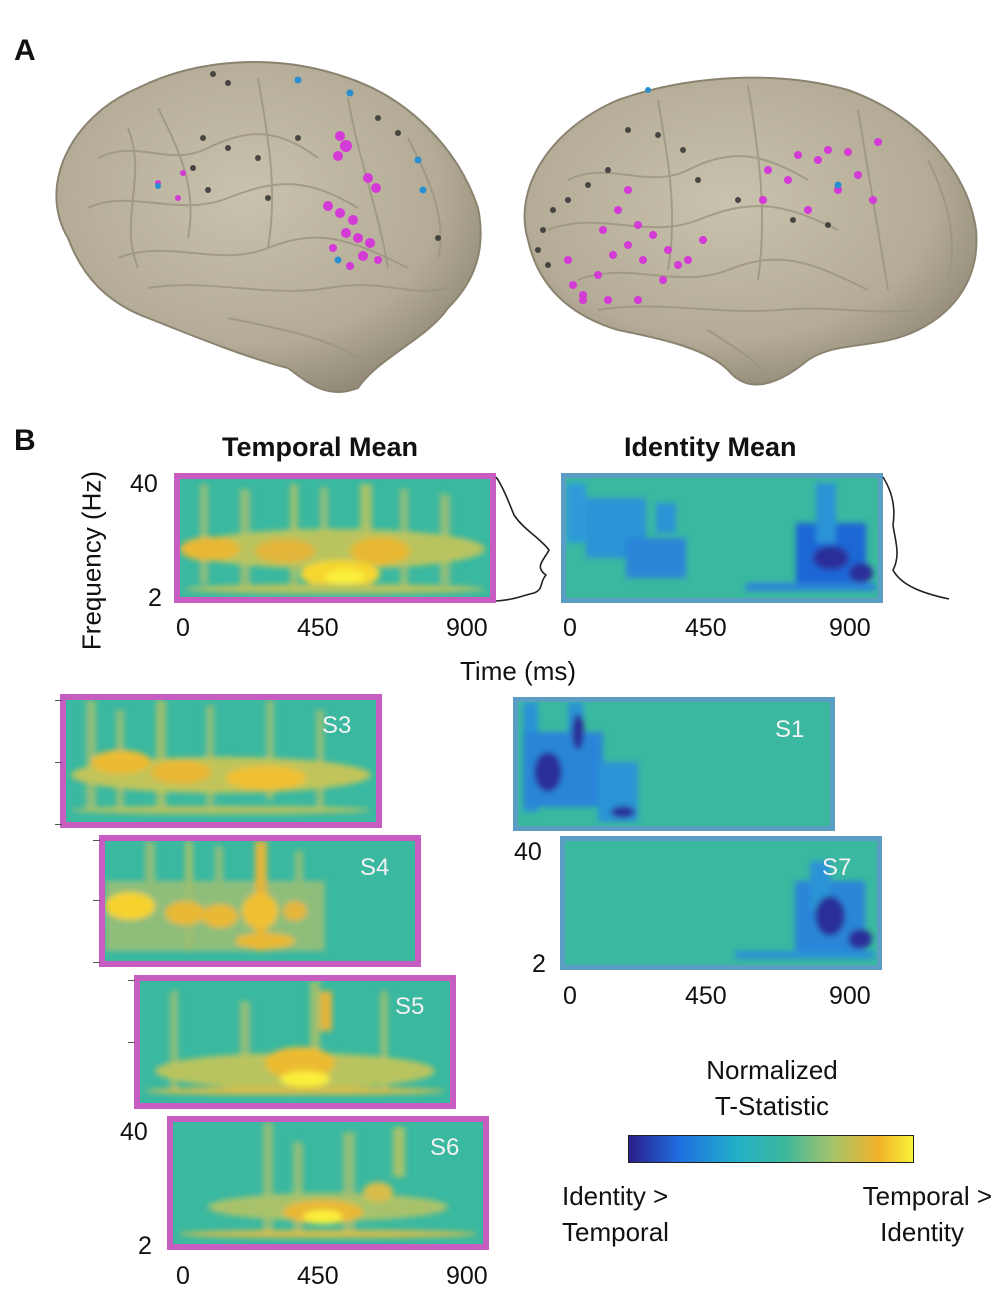 The height and width of the screenshot is (1300, 1001). Describe the element at coordinates (772, 1106) in the screenshot. I see `colorbar-title-line2: T-Statistic` at that location.